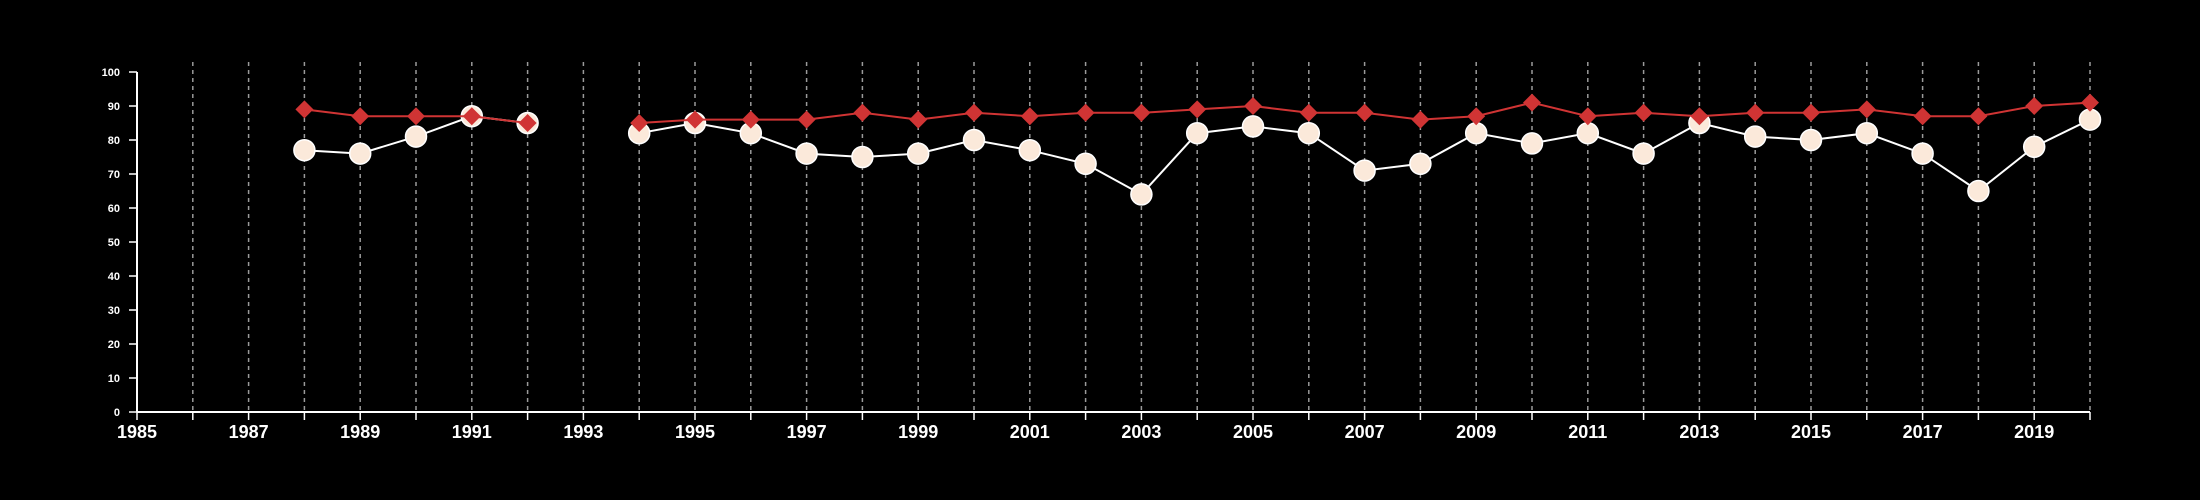 Image resolution: width=2200 pixels, height=500 pixels. I want to click on point-circle-2012, so click(1643, 153).